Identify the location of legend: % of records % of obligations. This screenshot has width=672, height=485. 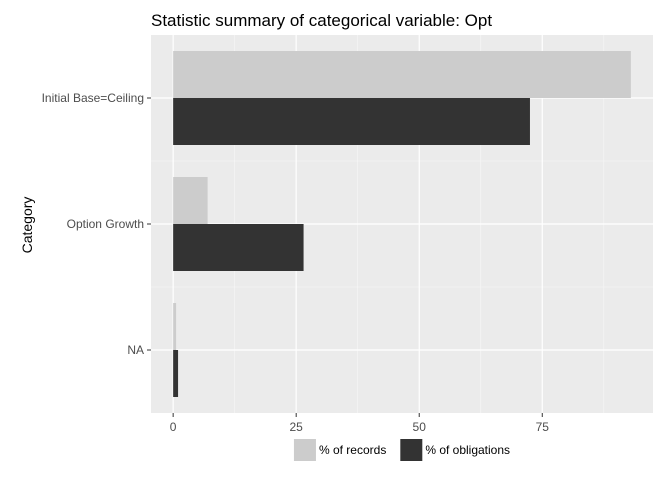
(401, 450).